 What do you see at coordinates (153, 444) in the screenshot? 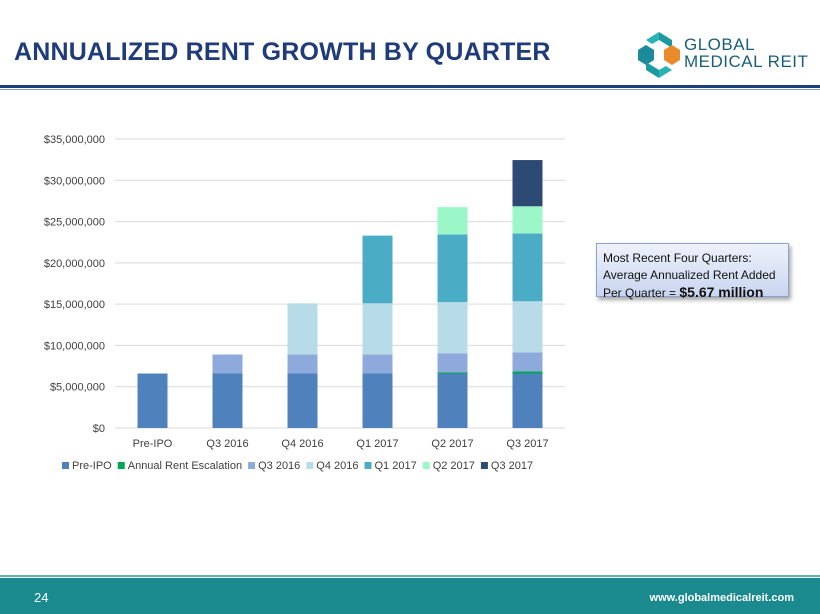
I see `x-tick-label: Pre-IPO` at bounding box center [153, 444].